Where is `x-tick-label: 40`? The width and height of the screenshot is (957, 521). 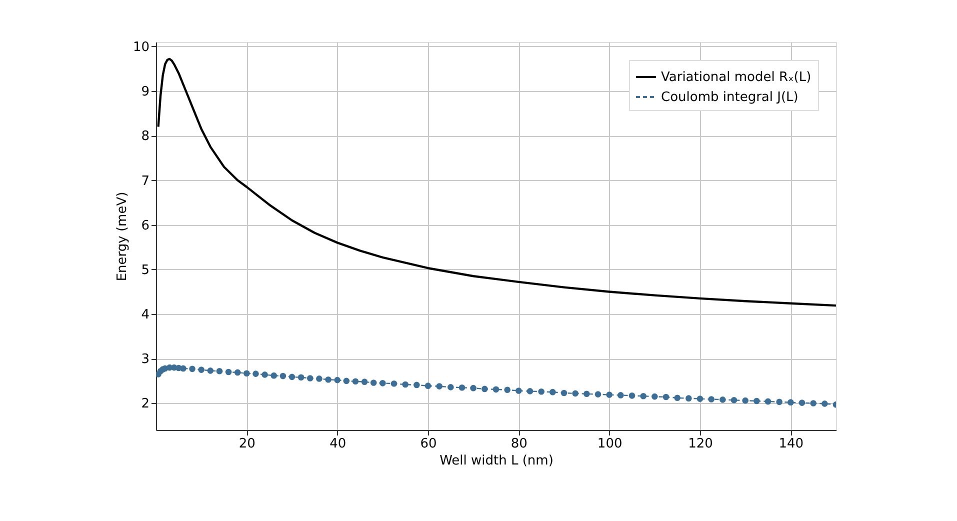 x-tick-label: 40 is located at coordinates (338, 444).